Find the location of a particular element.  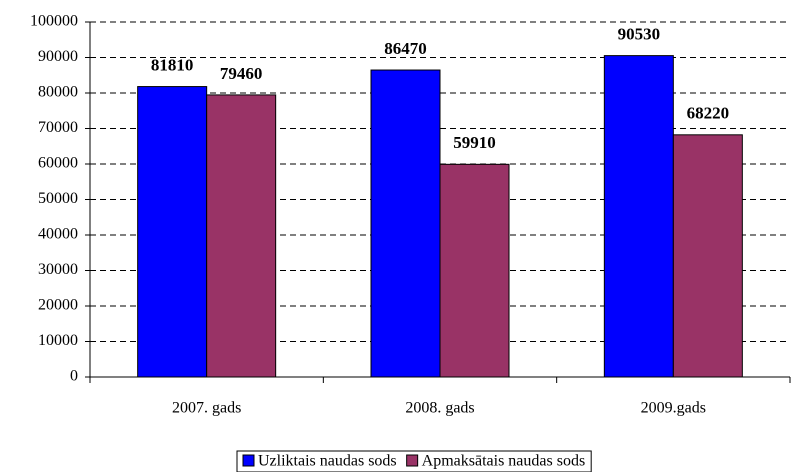

y-tick-label: 40000 is located at coordinates (58, 234).